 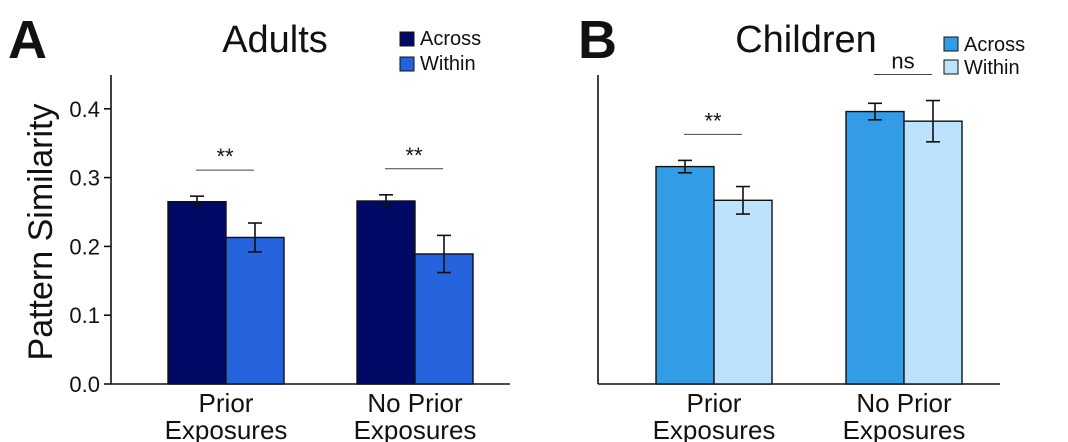 I want to click on y-axis-label: Pattern Similarity, so click(x=41, y=232).